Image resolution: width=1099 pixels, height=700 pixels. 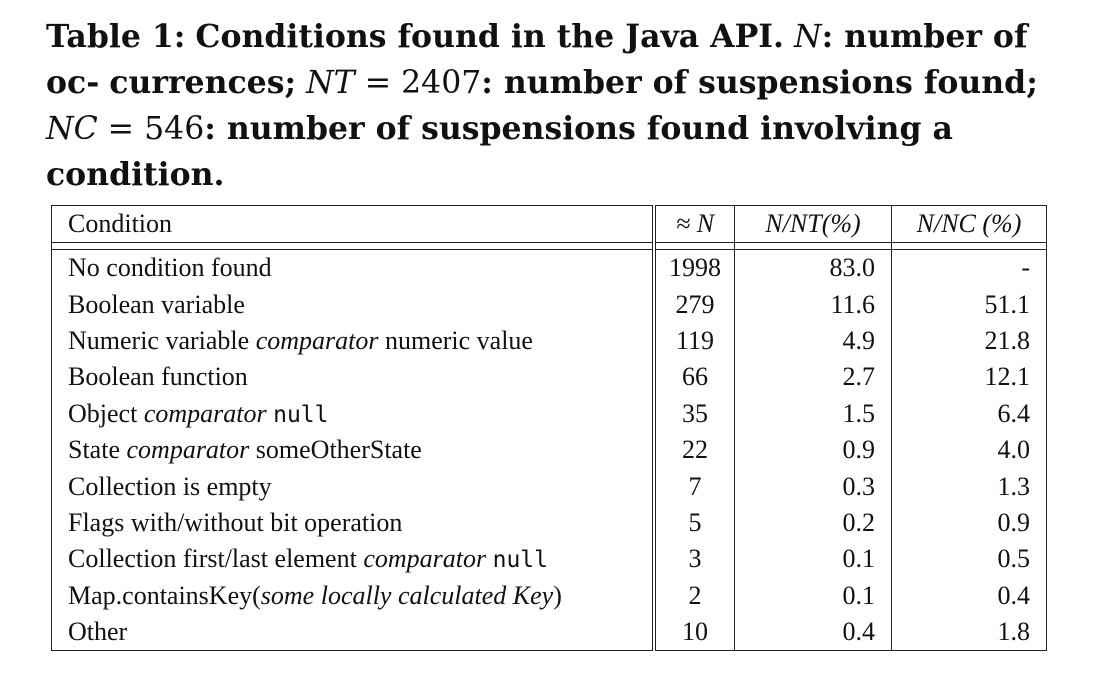 What do you see at coordinates (694, 341) in the screenshot?
I see `cell-n: 119` at bounding box center [694, 341].